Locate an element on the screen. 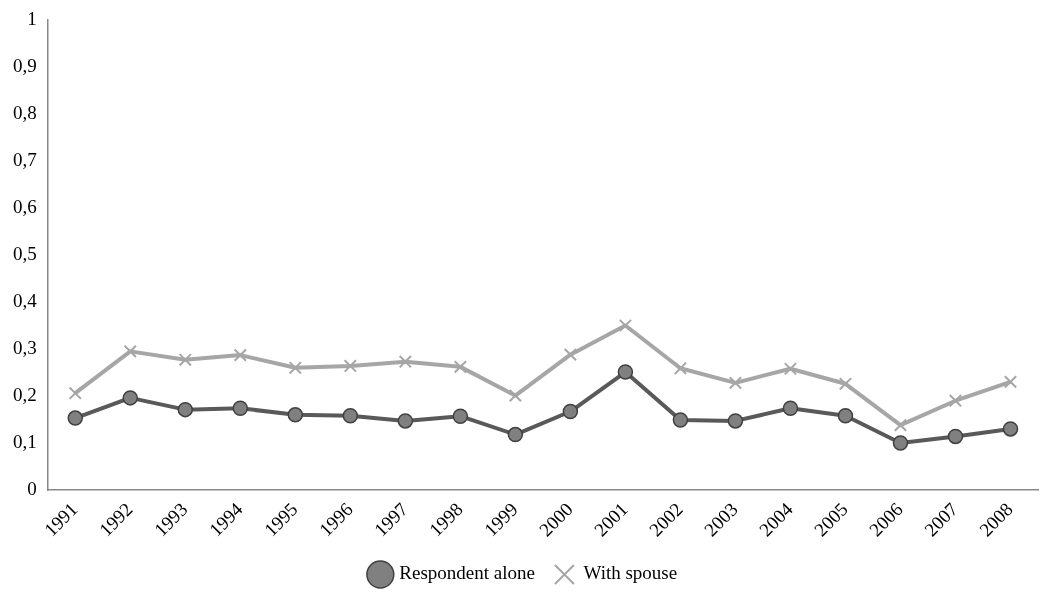 The width and height of the screenshot is (1058, 604). x-tick-label: 1991 is located at coordinates (60, 519).